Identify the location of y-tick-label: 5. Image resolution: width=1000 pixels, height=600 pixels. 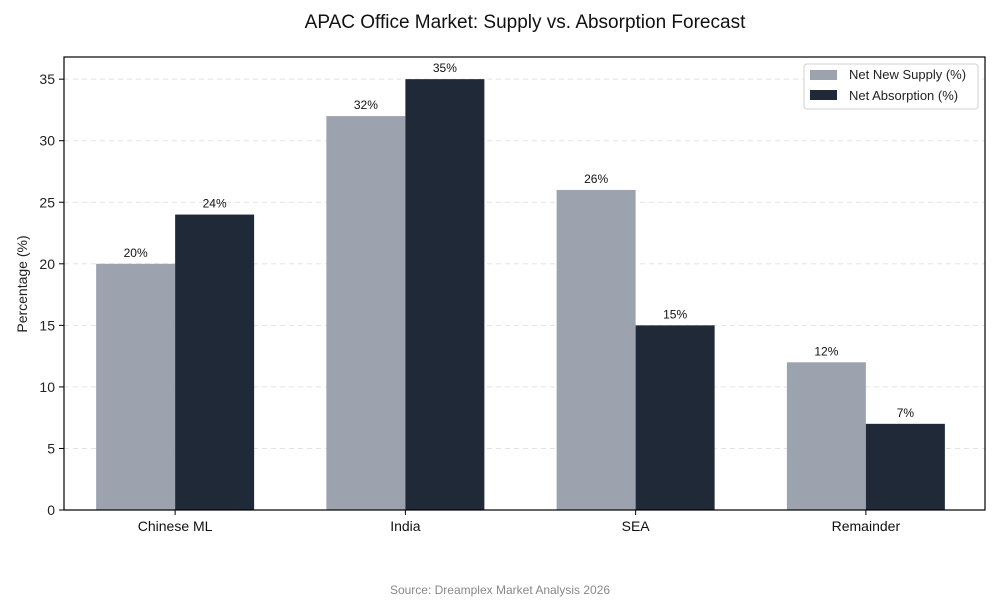
(51, 448).